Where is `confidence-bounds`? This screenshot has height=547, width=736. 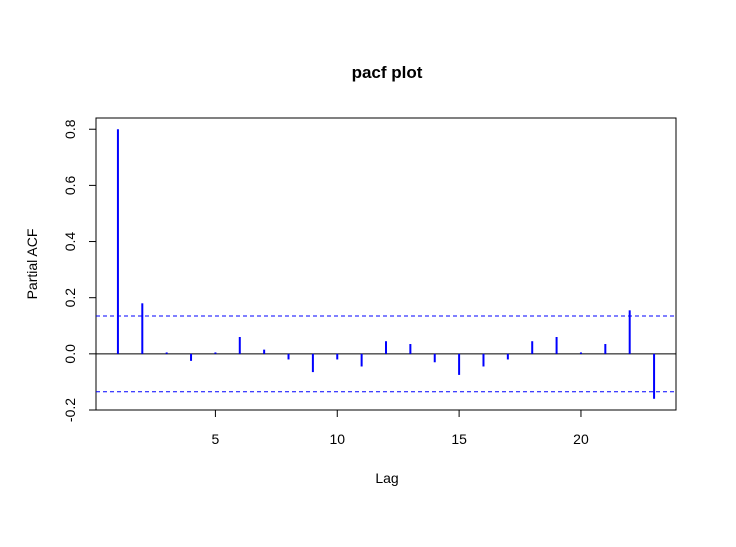
confidence-bounds is located at coordinates (386, 354).